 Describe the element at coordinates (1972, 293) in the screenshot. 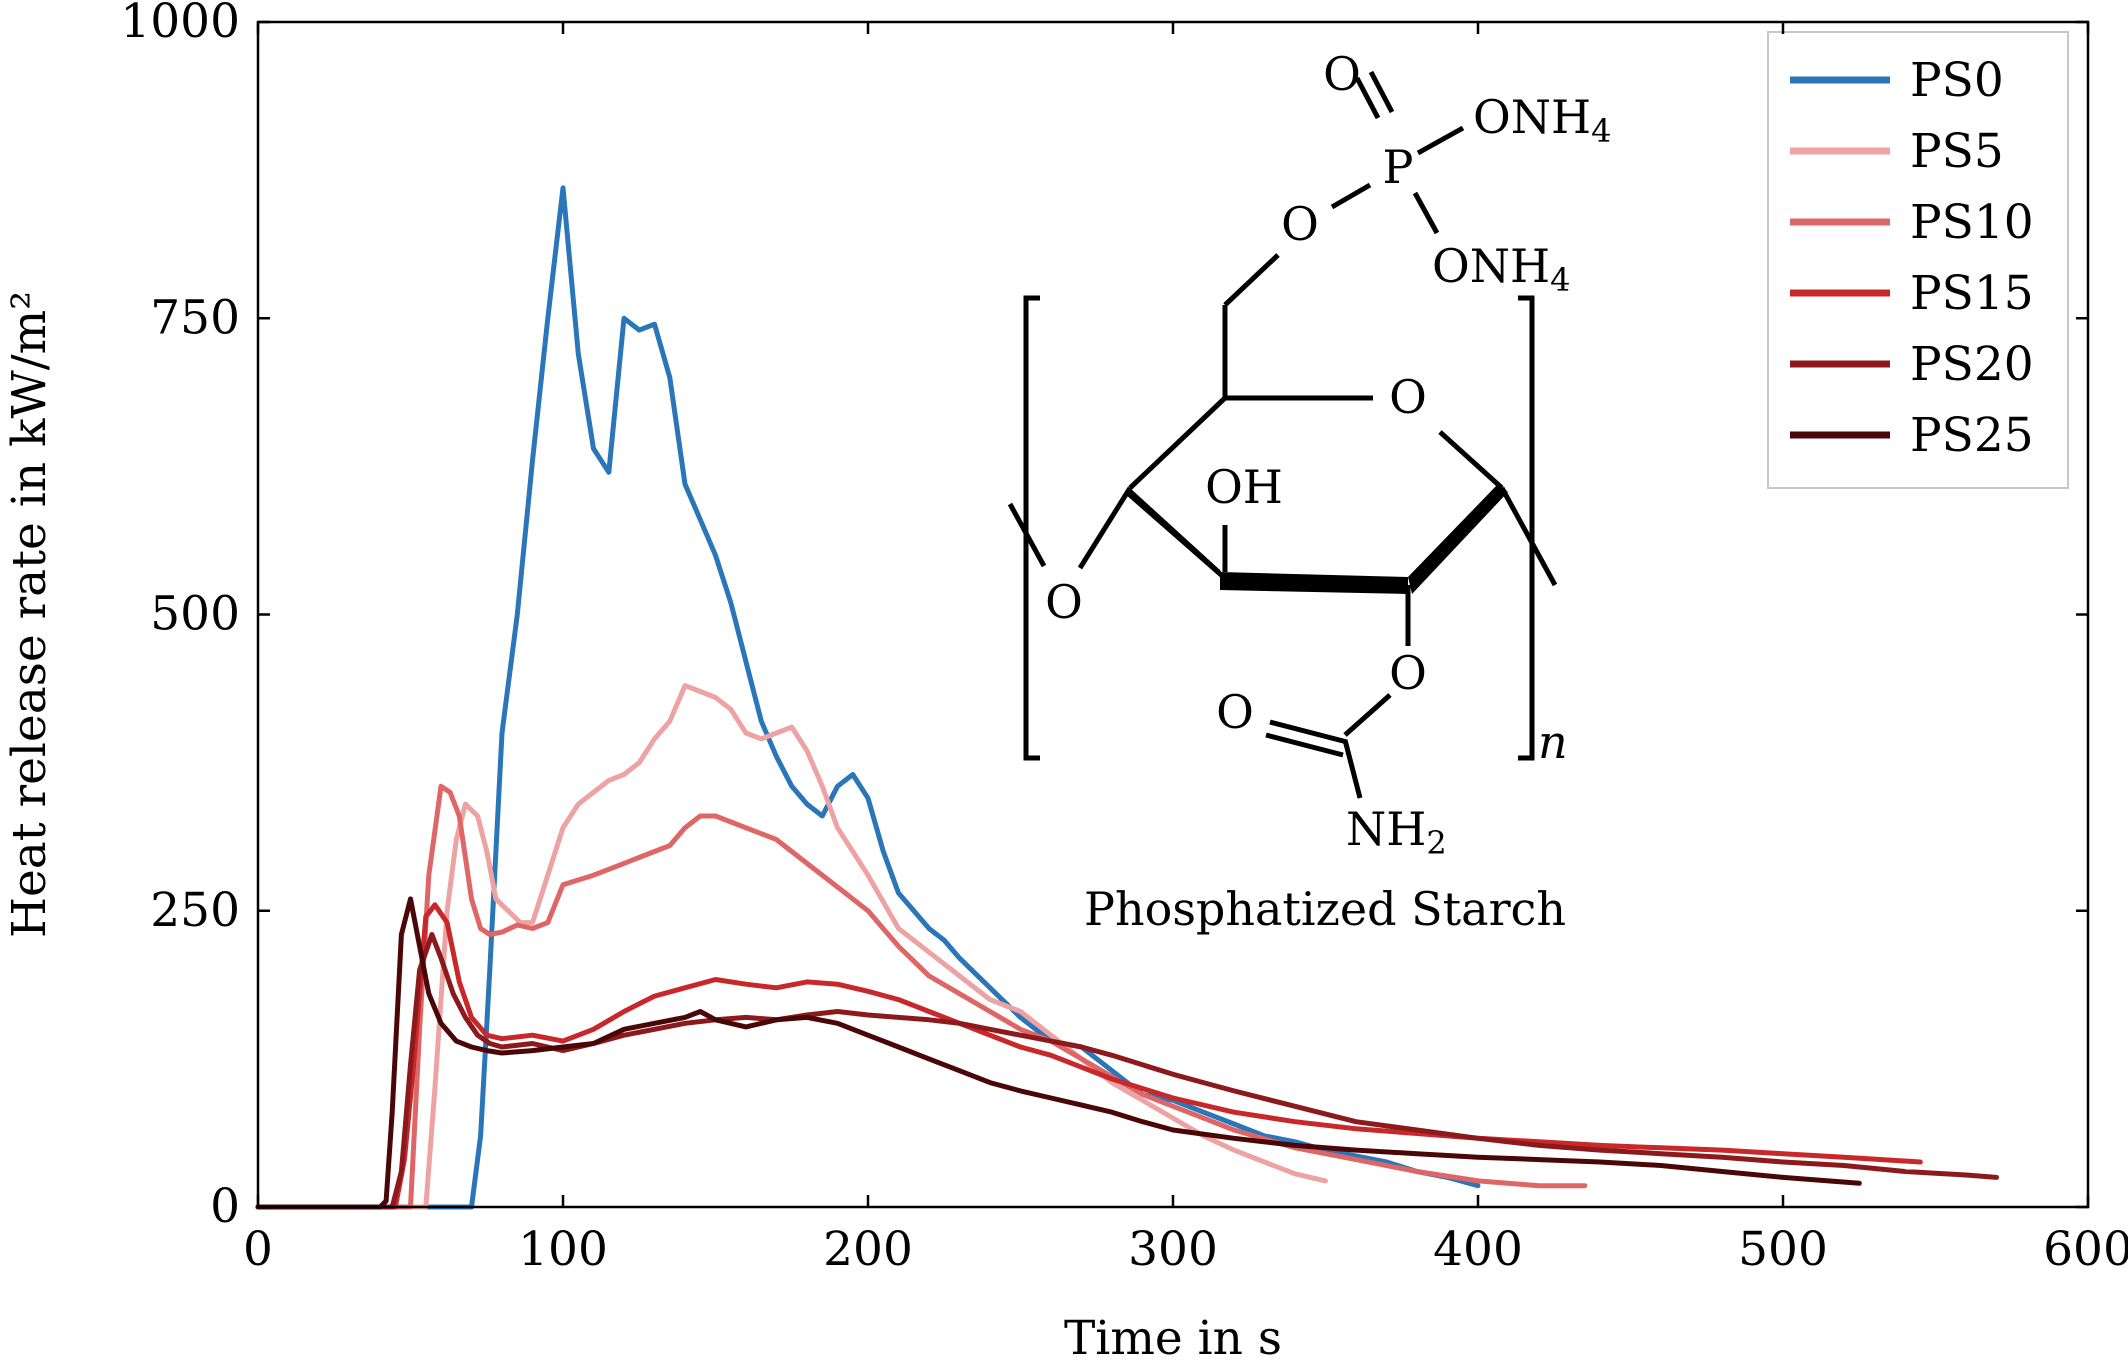

I see `legend-label-ps15: PS15` at that location.